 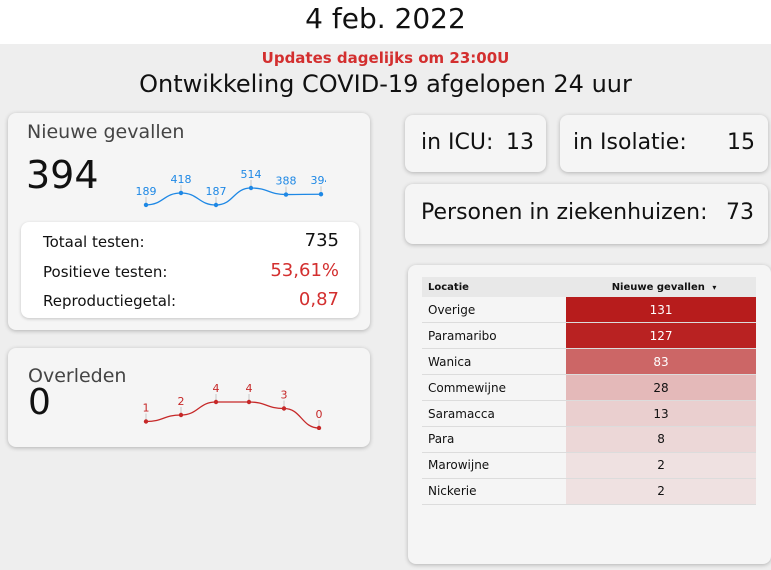 I want to click on deaths-trend-label: 2, so click(x=181, y=401).